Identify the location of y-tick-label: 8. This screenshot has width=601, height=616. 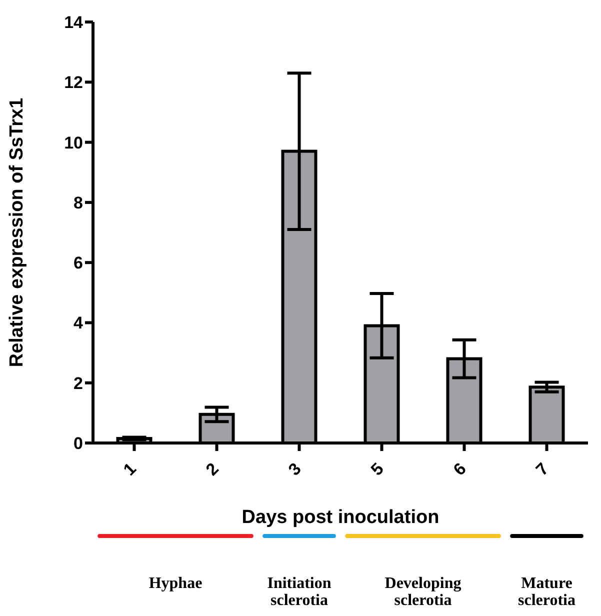
(78, 202).